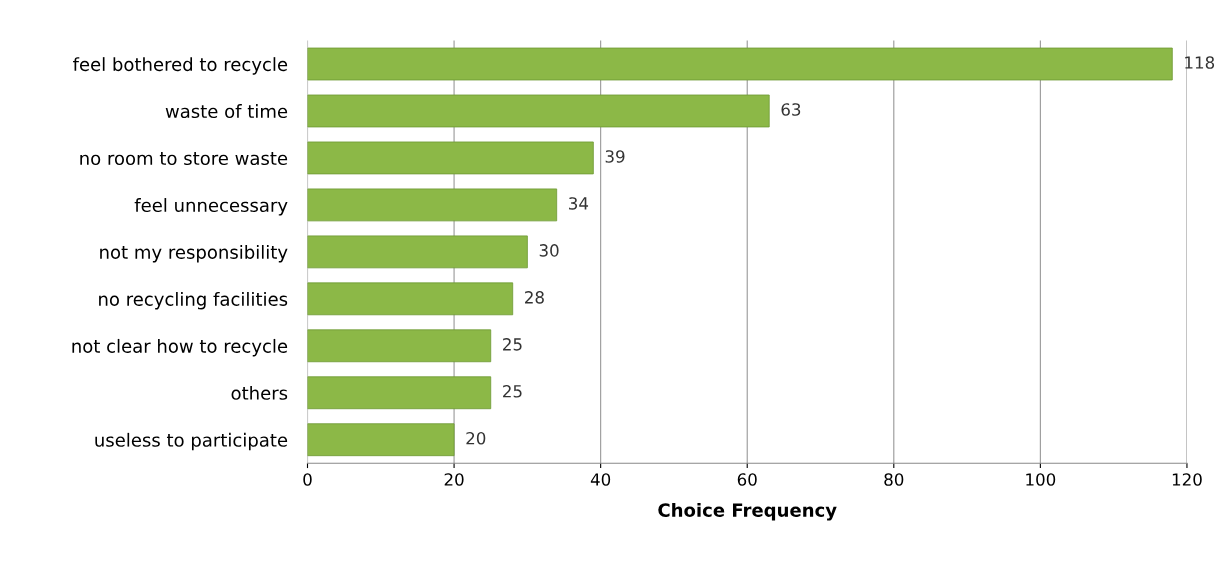  What do you see at coordinates (1187, 479) in the screenshot?
I see `x-tick-label: 120` at bounding box center [1187, 479].